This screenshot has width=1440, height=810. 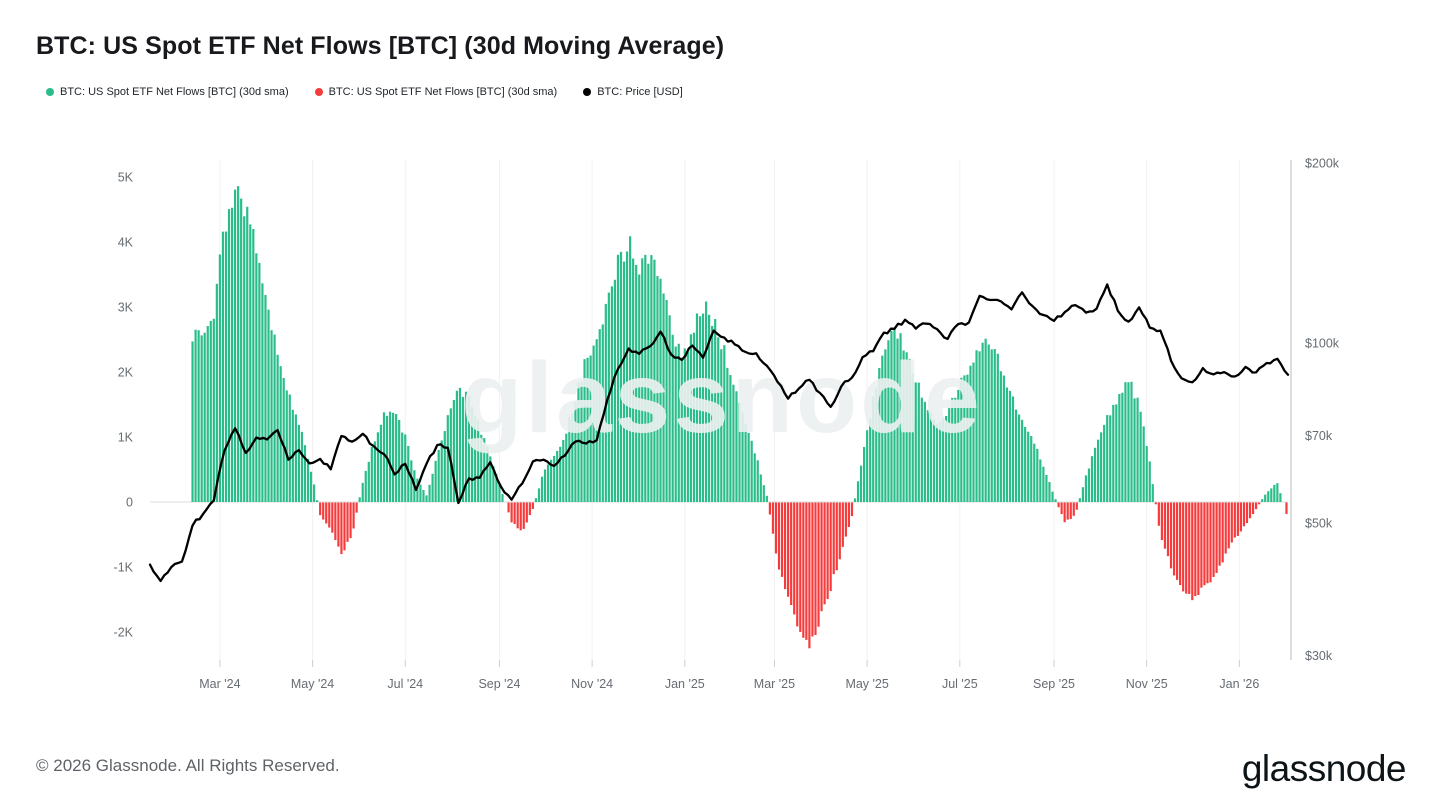 I want to click on watermark: glassnode, so click(x=722, y=398).